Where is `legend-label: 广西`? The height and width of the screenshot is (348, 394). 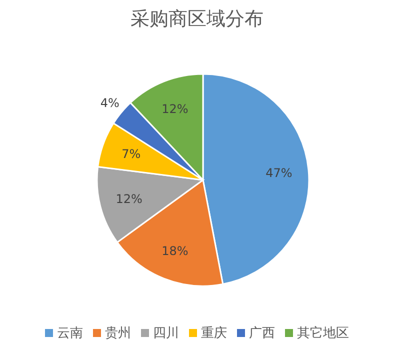 legend-label: 广西 is located at coordinates (262, 333).